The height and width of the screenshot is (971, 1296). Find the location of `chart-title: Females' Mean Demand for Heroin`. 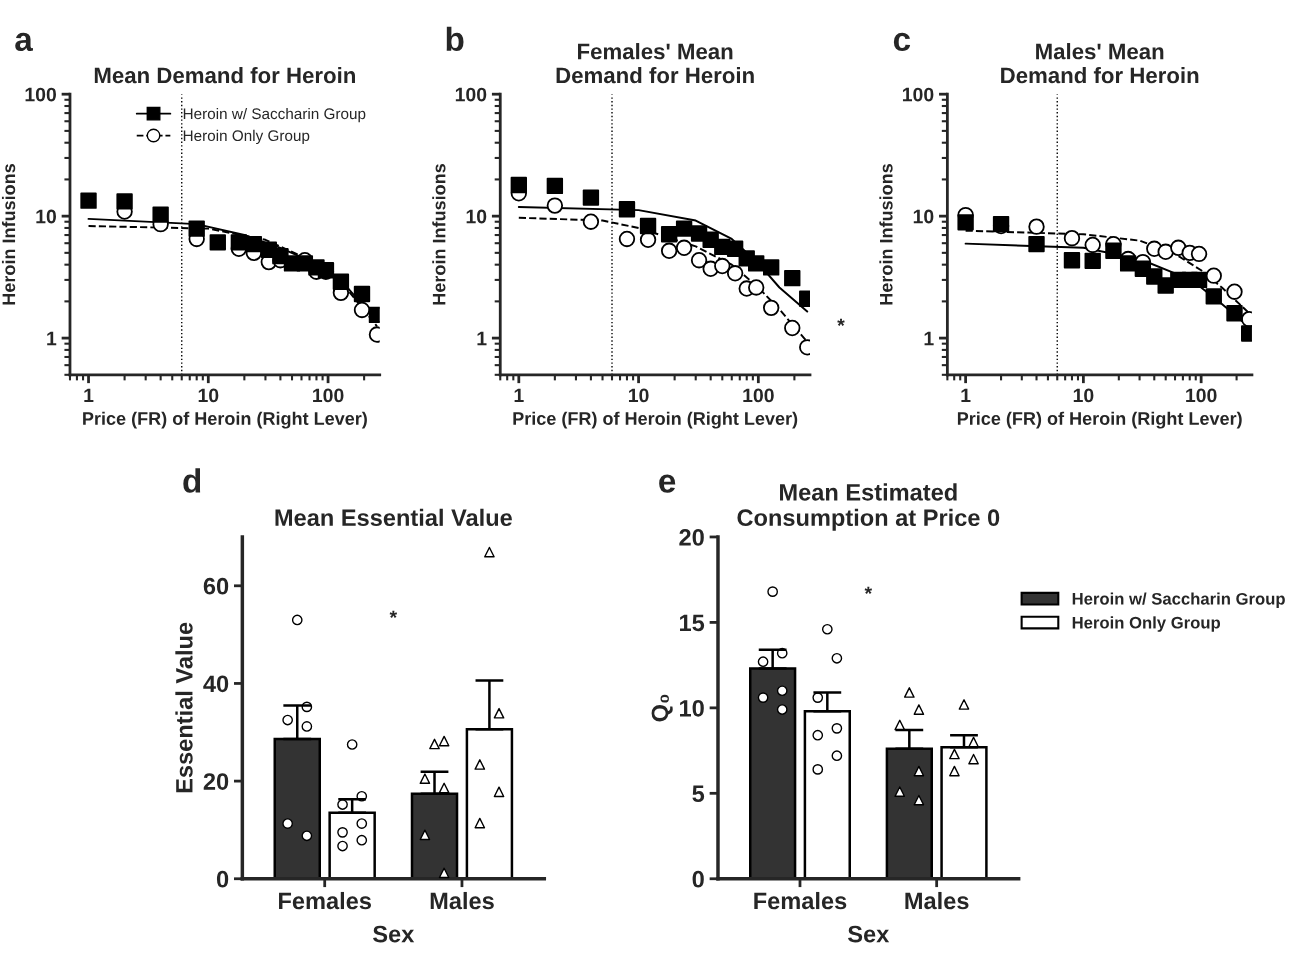

chart-title: Females' Mean Demand for Heroin is located at coordinates (655, 63).